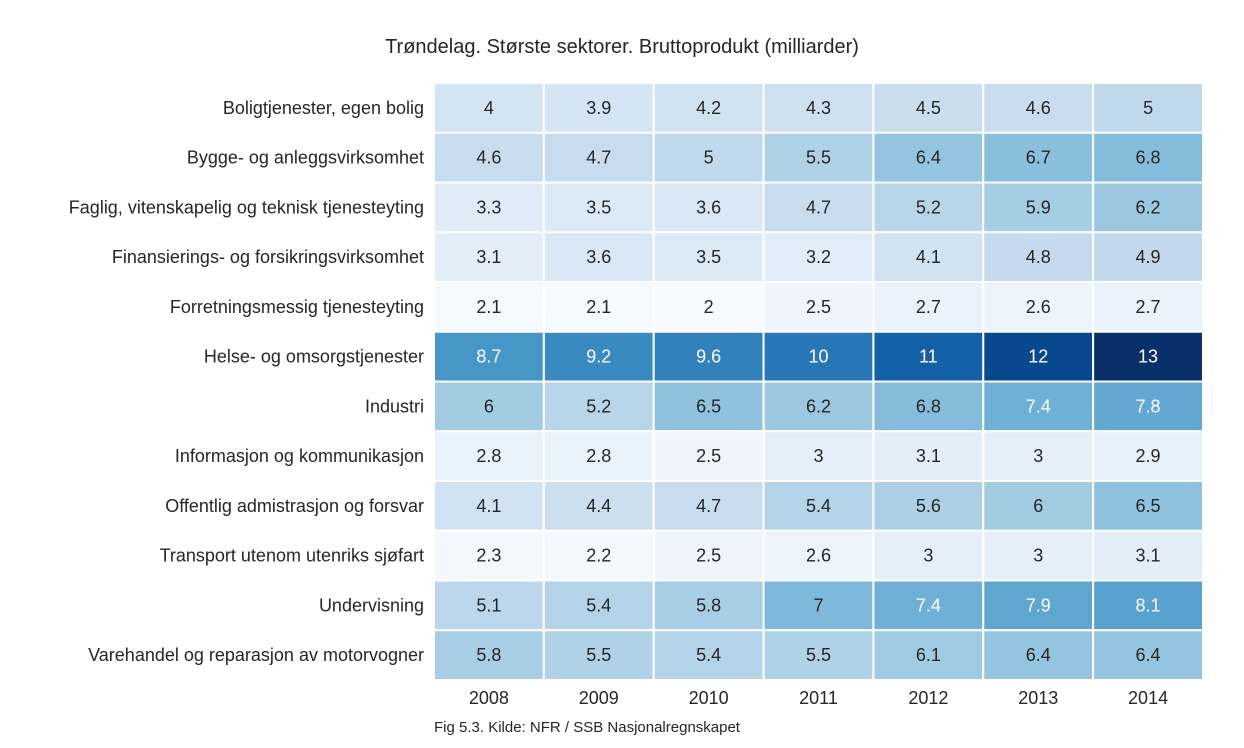 The image size is (1244, 748). I want to click on cell-value-label: 4.2, so click(708, 108).